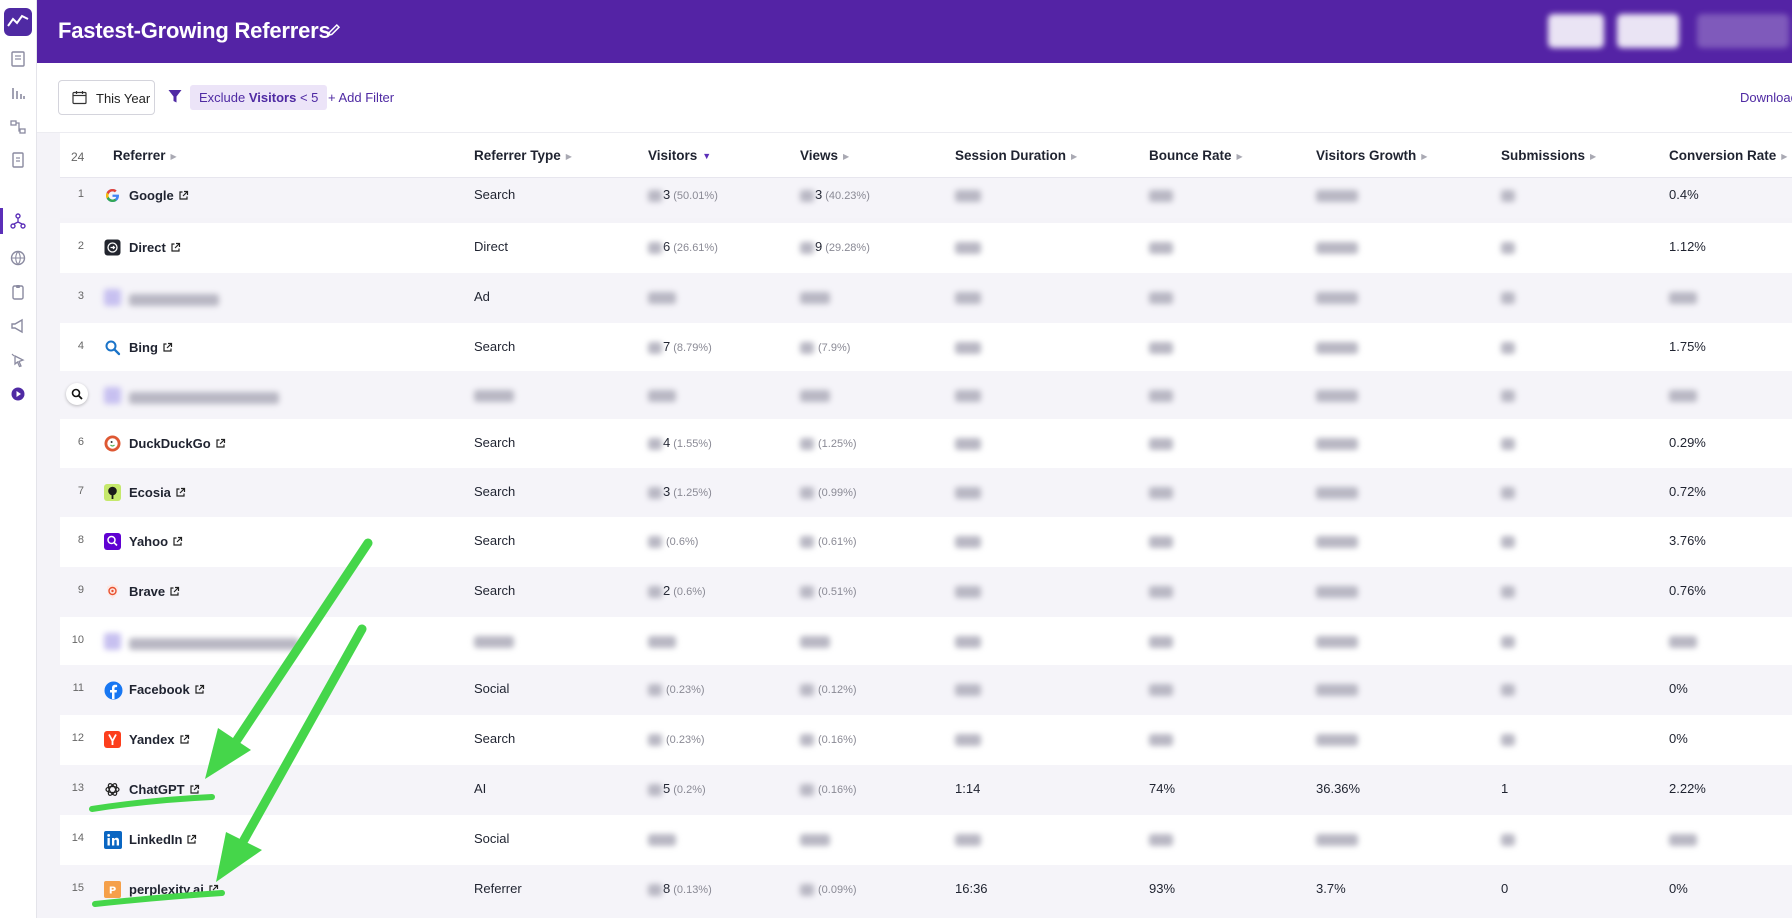 This screenshot has width=1792, height=918. What do you see at coordinates (1016, 155) in the screenshot?
I see `col-session-duration: Session Duration ▶` at bounding box center [1016, 155].